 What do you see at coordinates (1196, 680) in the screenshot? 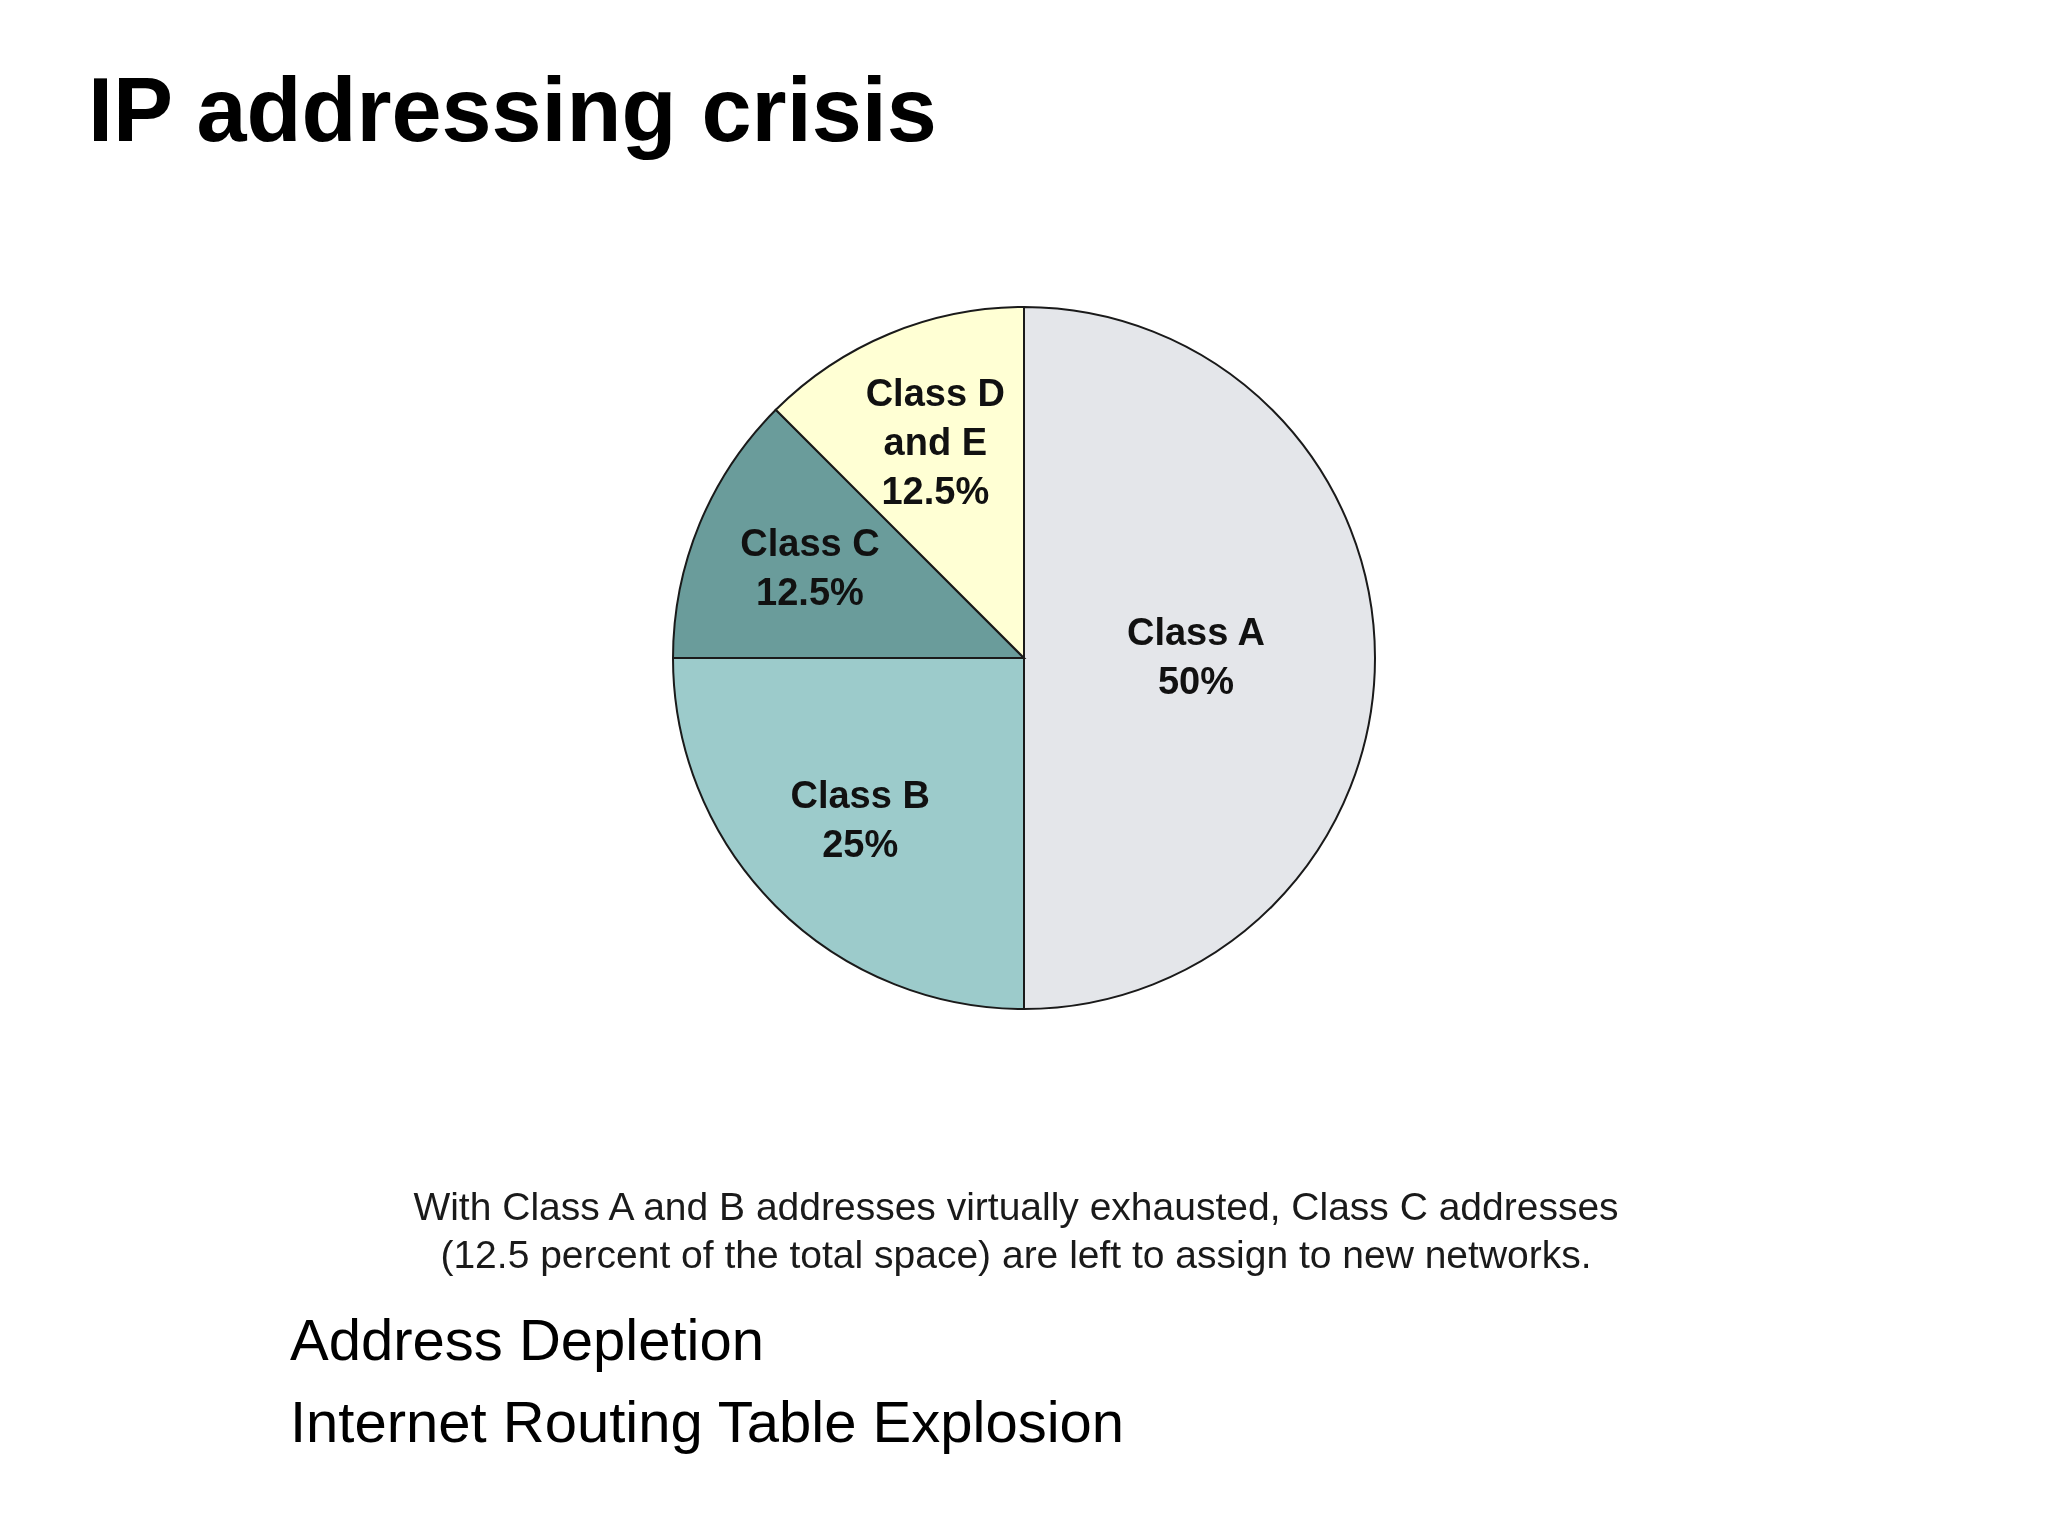
I see `data-label: 50%` at bounding box center [1196, 680].